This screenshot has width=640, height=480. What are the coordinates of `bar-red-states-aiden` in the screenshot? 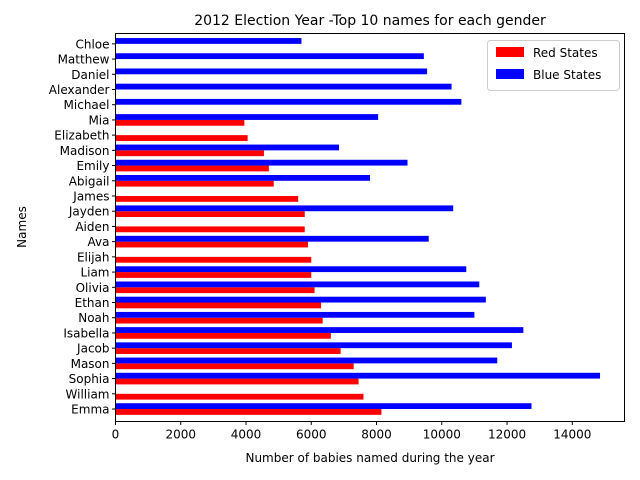 It's located at (210, 229).